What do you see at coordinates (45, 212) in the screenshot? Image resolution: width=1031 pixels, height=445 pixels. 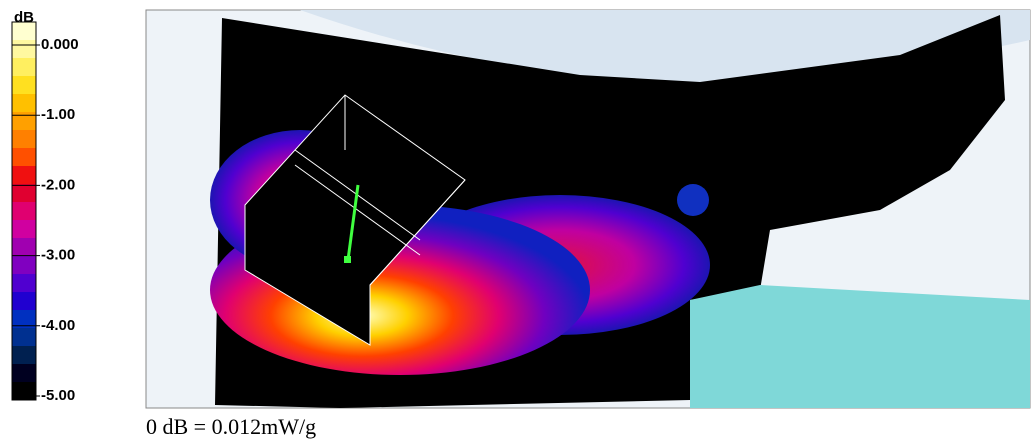 I see `colorbar: 0.000 -1.00 -2.00 -3.00 -4.00 -5.00` at bounding box center [45, 212].